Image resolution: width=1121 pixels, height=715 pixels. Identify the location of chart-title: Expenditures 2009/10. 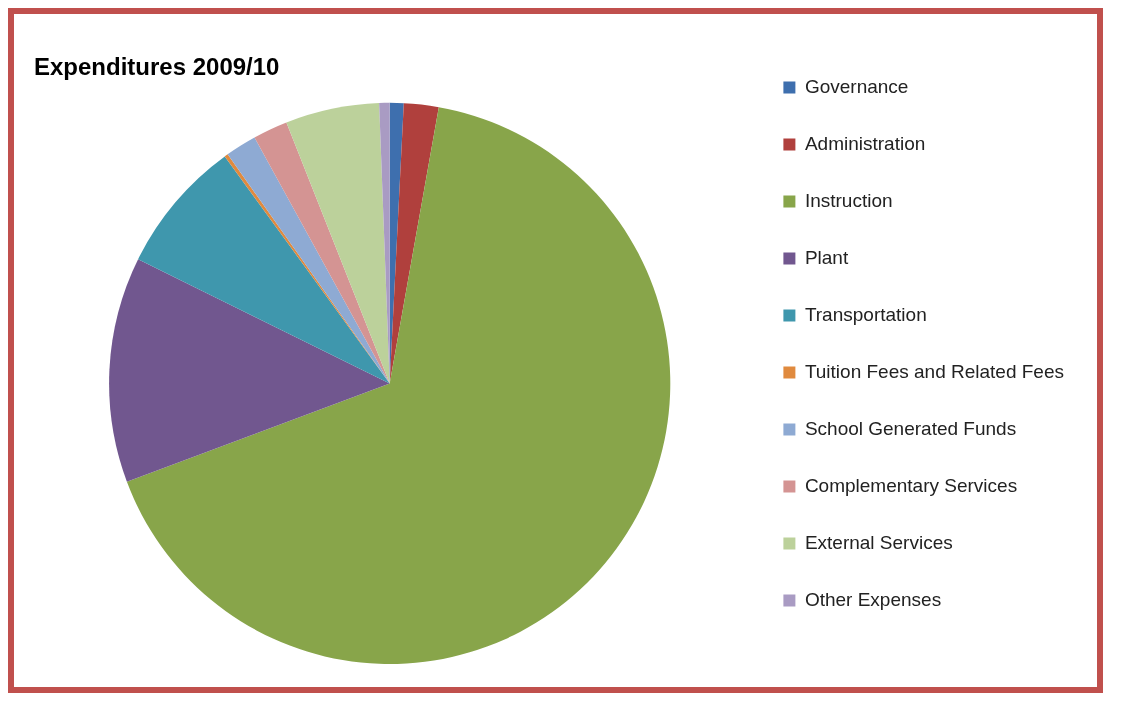
(157, 67).